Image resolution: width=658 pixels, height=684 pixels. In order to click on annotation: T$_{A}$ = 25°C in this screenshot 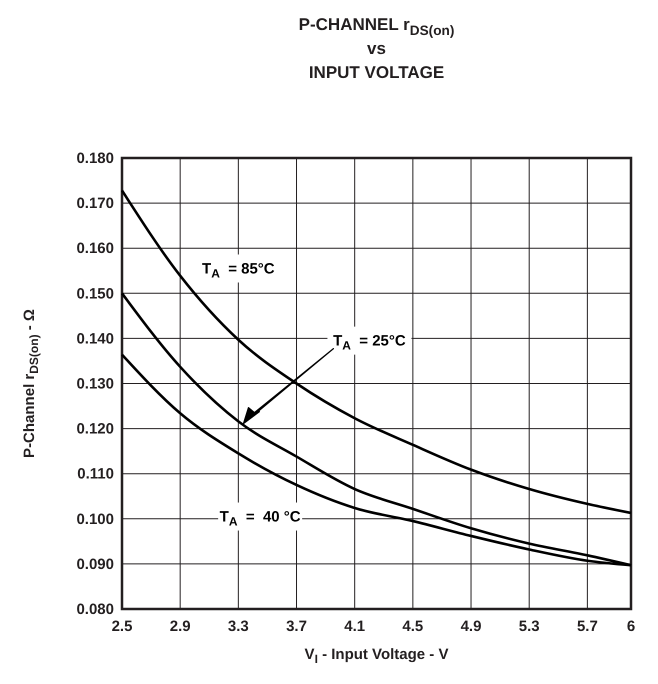, I will do `click(369, 342)`.